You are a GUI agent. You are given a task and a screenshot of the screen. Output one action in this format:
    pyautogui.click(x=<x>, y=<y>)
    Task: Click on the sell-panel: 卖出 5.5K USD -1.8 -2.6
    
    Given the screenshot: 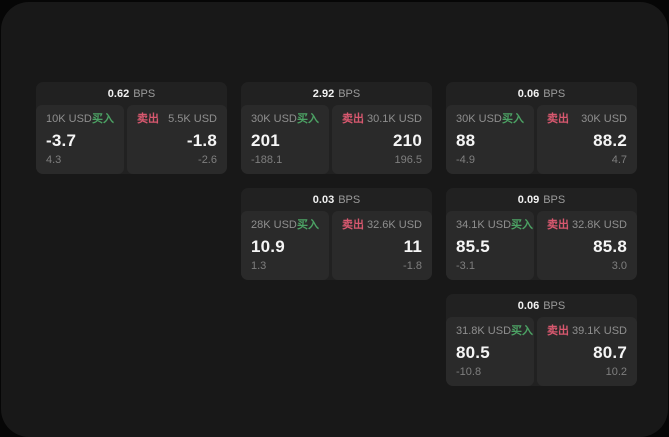 What is the action you would take?
    pyautogui.click(x=177, y=139)
    